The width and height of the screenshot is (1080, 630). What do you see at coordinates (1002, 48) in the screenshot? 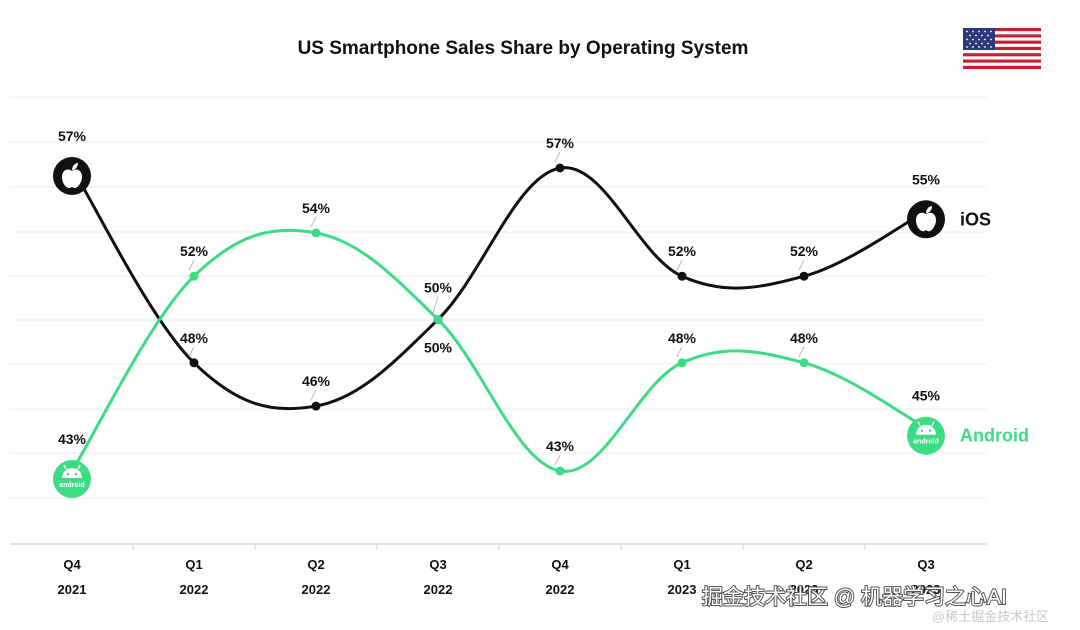
I see `us-flag-icon` at bounding box center [1002, 48].